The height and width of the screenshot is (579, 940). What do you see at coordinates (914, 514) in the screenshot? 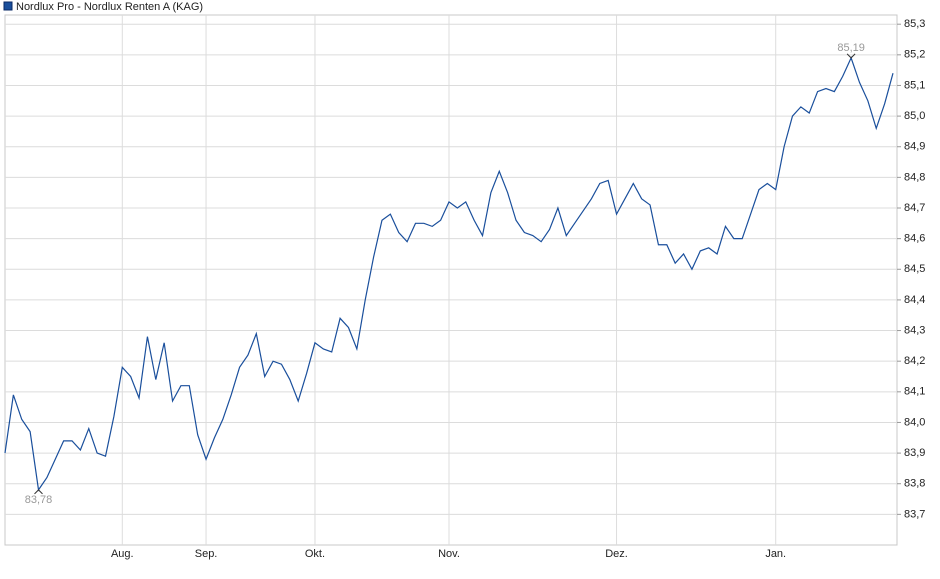
I see `y-tick-label: 83,7` at bounding box center [914, 514].